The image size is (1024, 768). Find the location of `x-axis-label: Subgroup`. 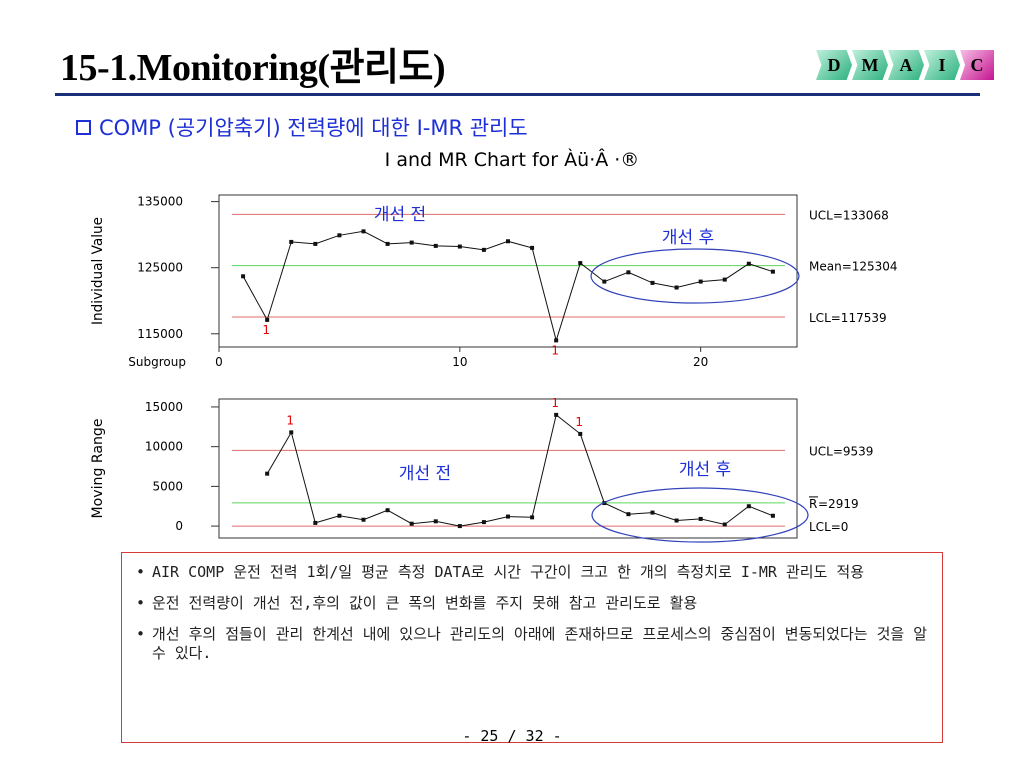

x-axis-label: Subgroup is located at coordinates (157, 362).